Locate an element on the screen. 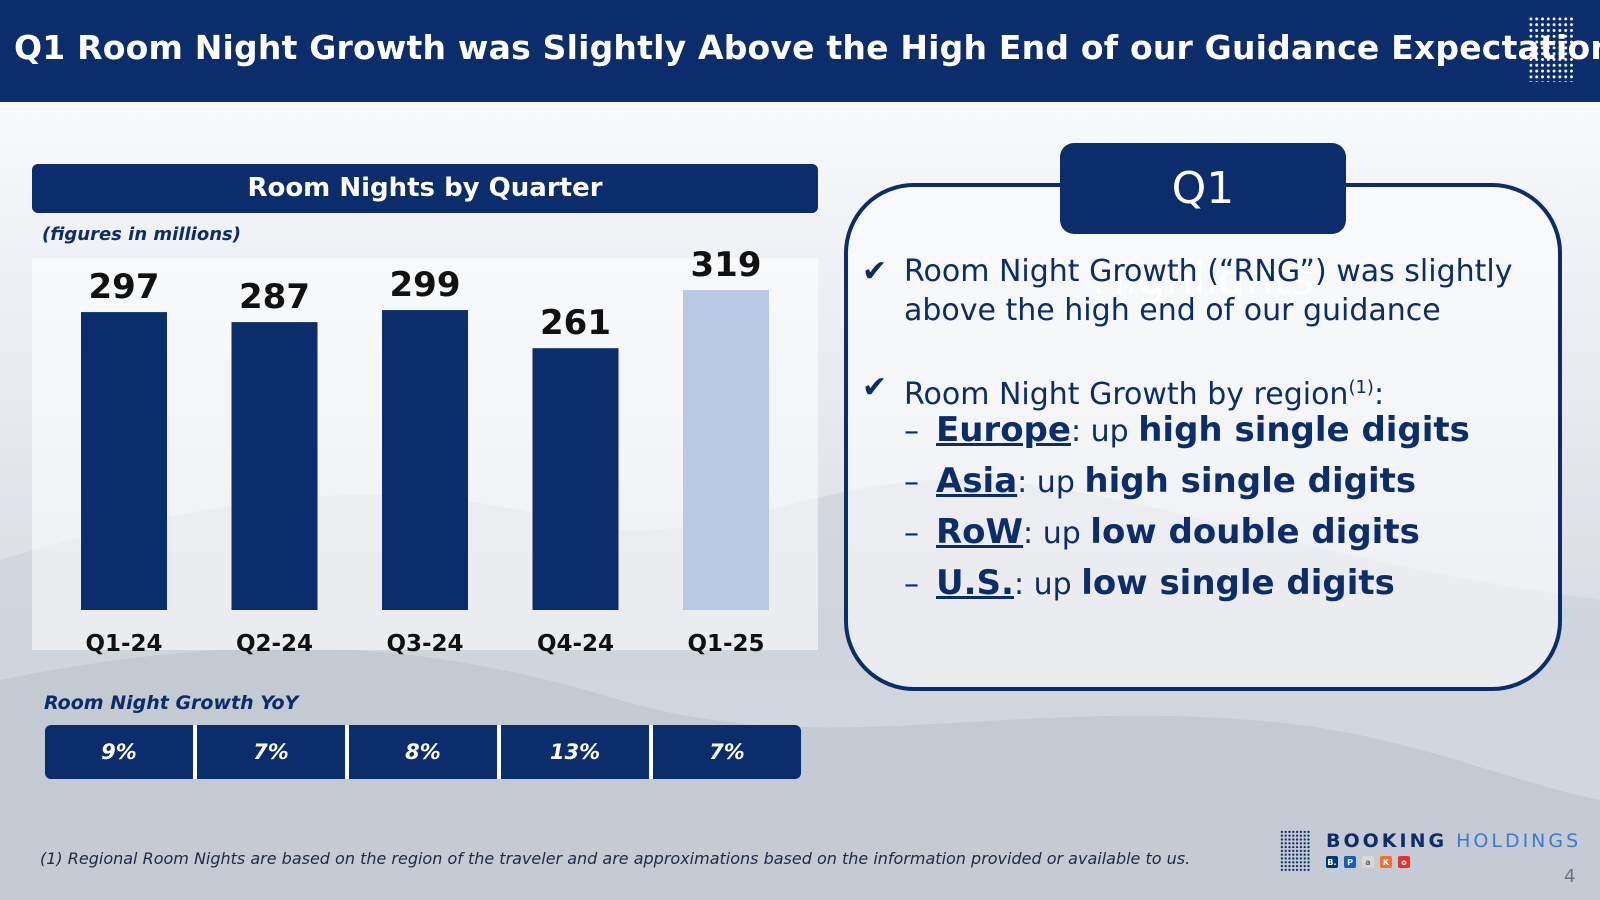  x-tick-label-q4-24: Q4-24 is located at coordinates (575, 644).